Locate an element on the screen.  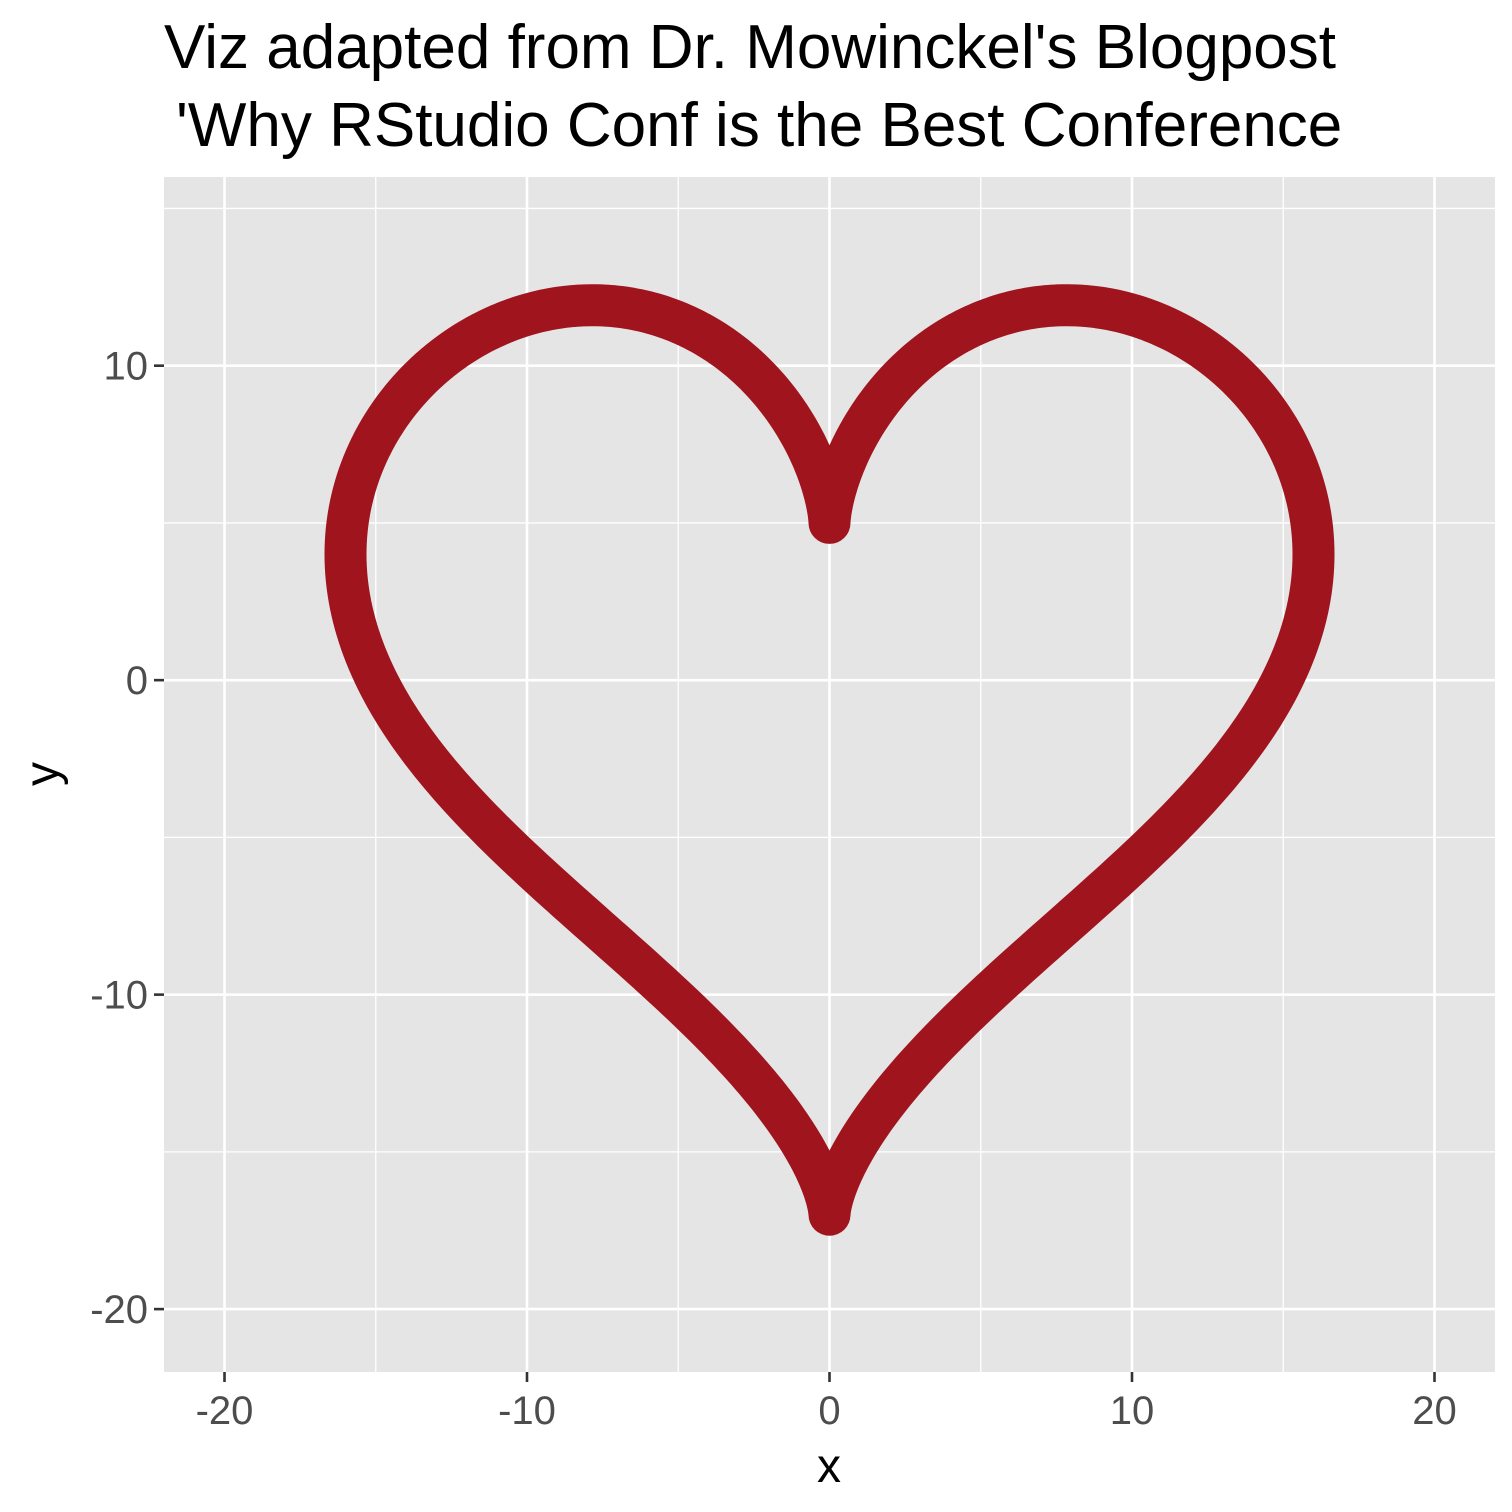
x-tick-label: 20 is located at coordinates (1434, 1411).